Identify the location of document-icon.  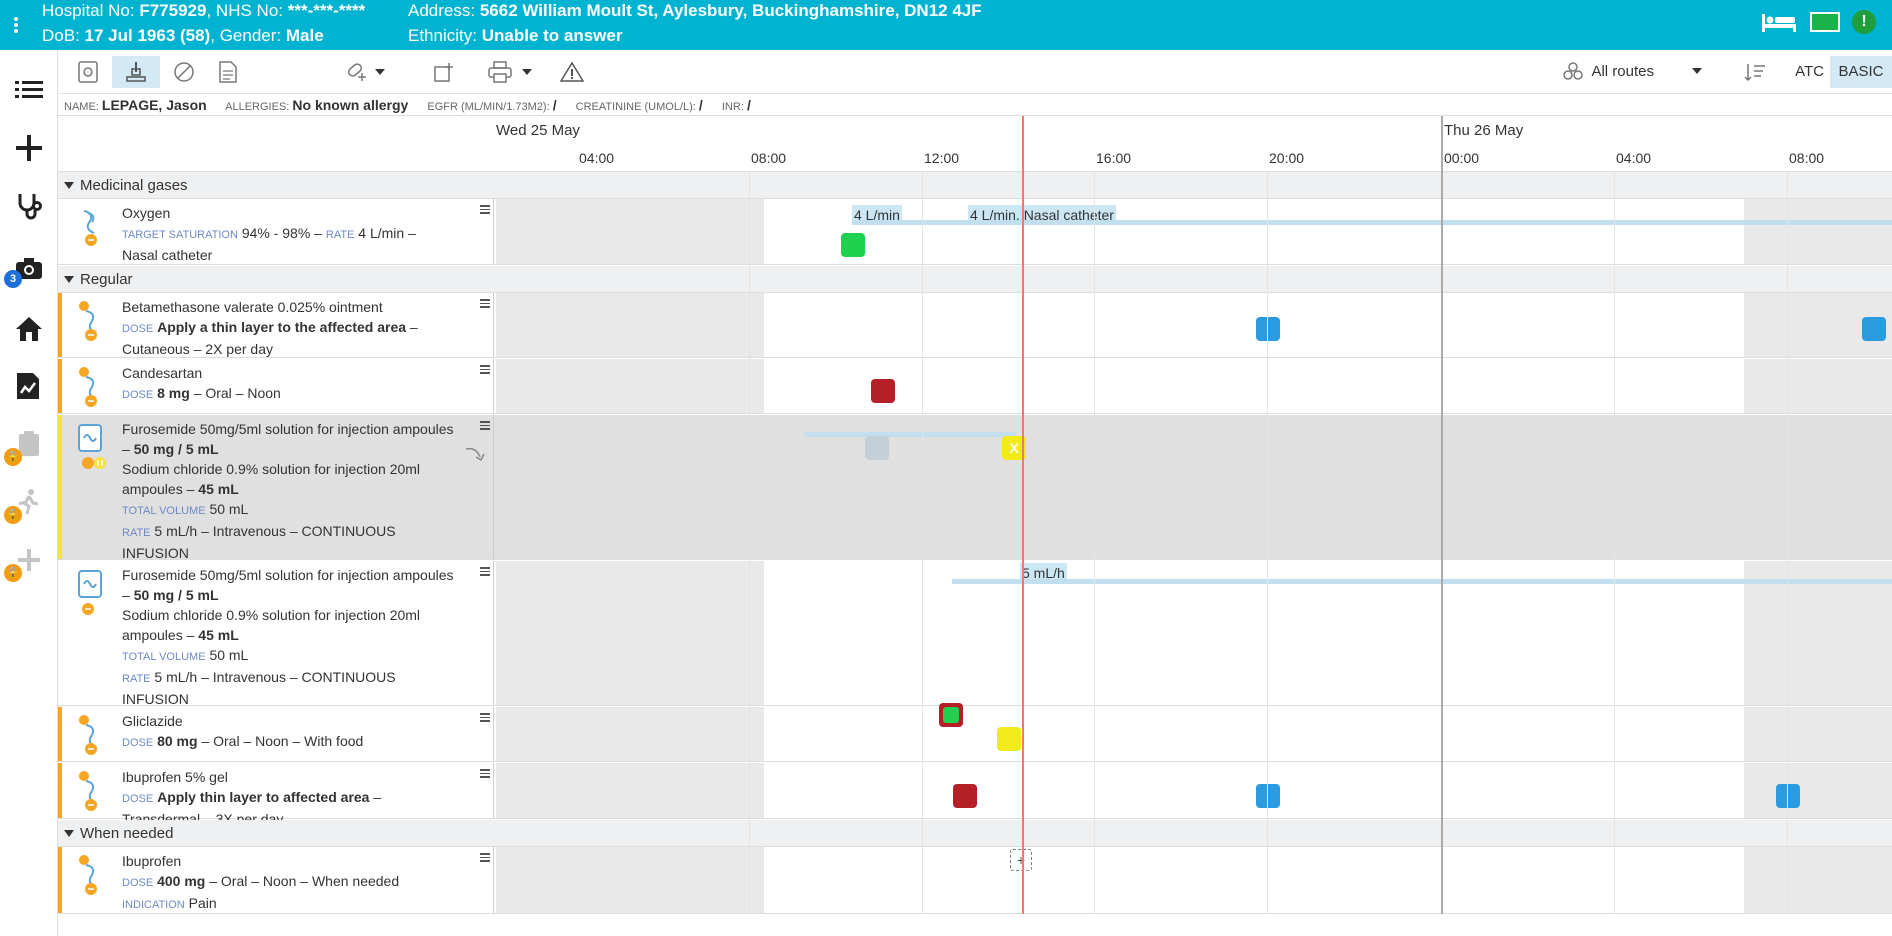
(228, 72).